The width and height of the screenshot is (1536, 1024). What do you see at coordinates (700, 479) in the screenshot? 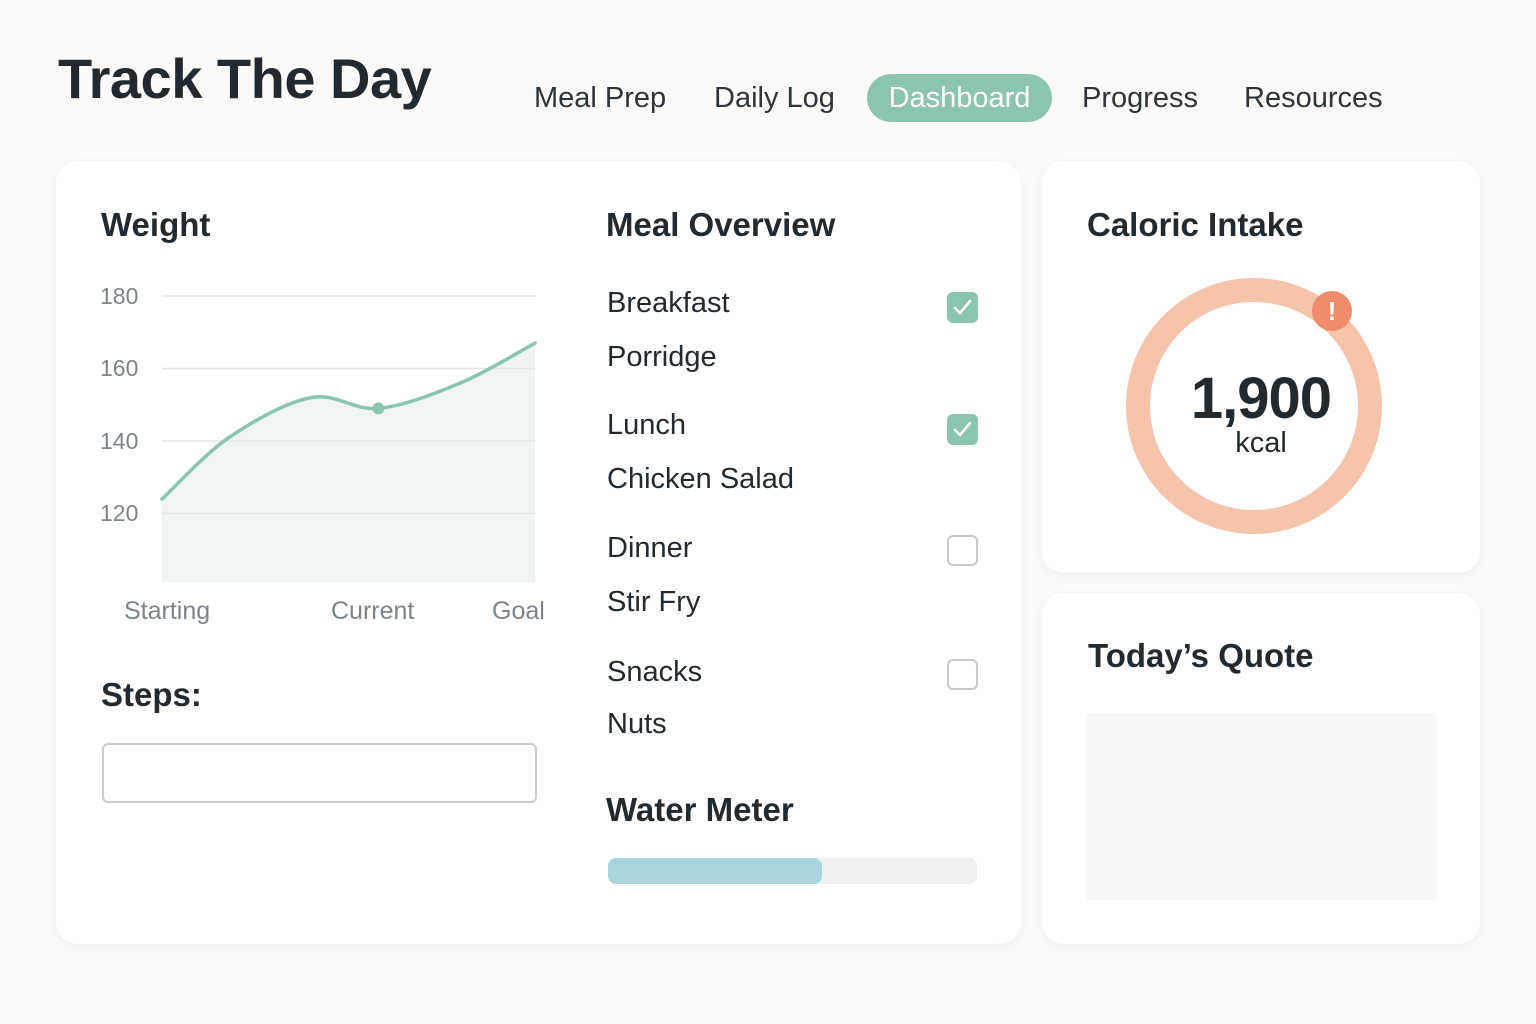
I see `meal-food: Chicken Salad` at bounding box center [700, 479].